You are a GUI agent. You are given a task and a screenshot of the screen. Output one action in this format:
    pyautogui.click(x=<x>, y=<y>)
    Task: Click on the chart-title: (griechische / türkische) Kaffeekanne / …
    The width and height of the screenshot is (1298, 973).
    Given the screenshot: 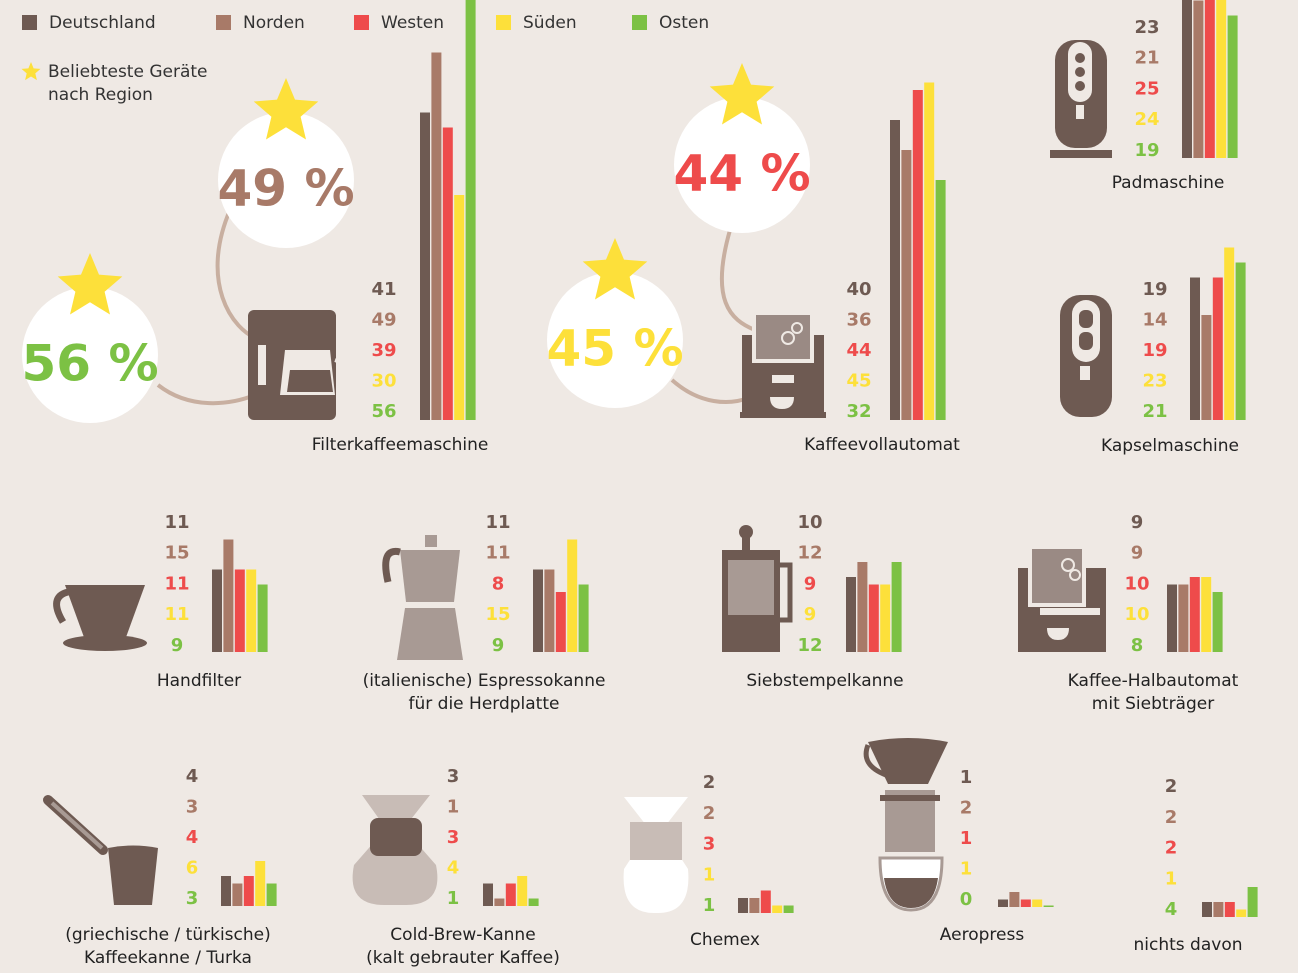 What is the action you would take?
    pyautogui.click(x=168, y=946)
    